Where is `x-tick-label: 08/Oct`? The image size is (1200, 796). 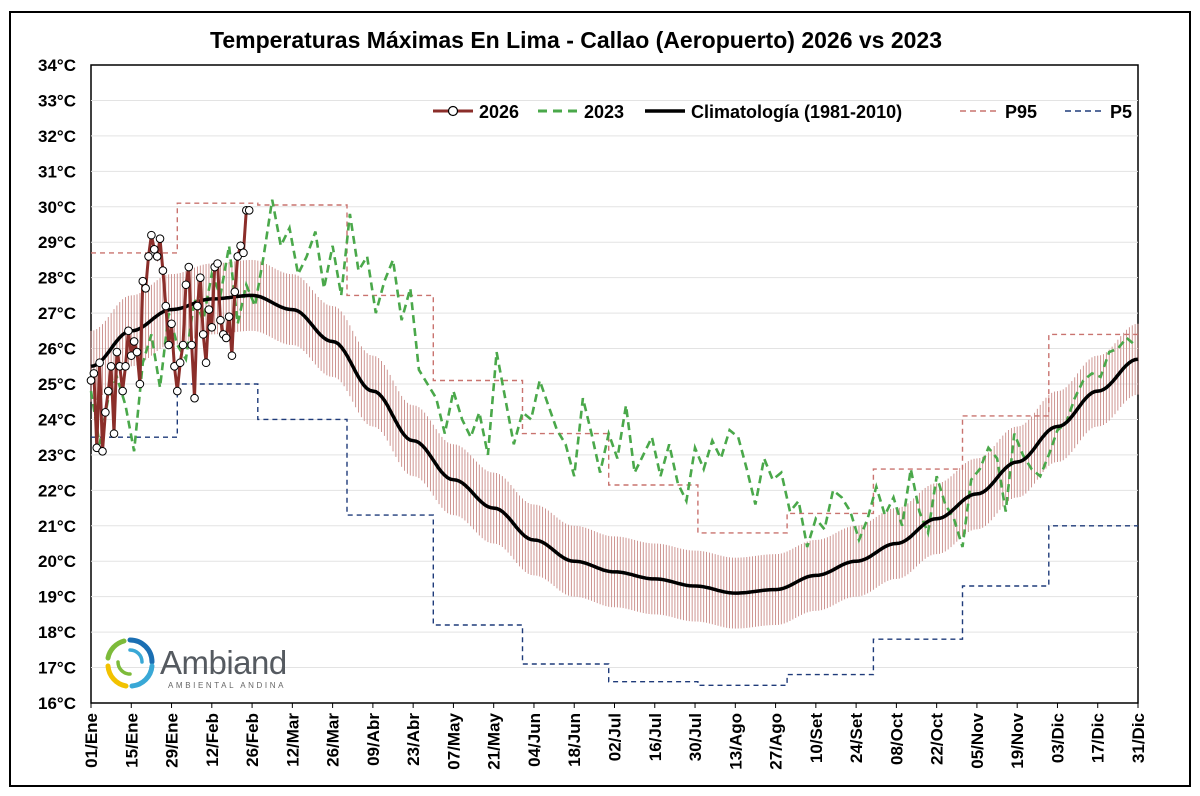 x-tick-label: 08/Oct is located at coordinates (896, 739).